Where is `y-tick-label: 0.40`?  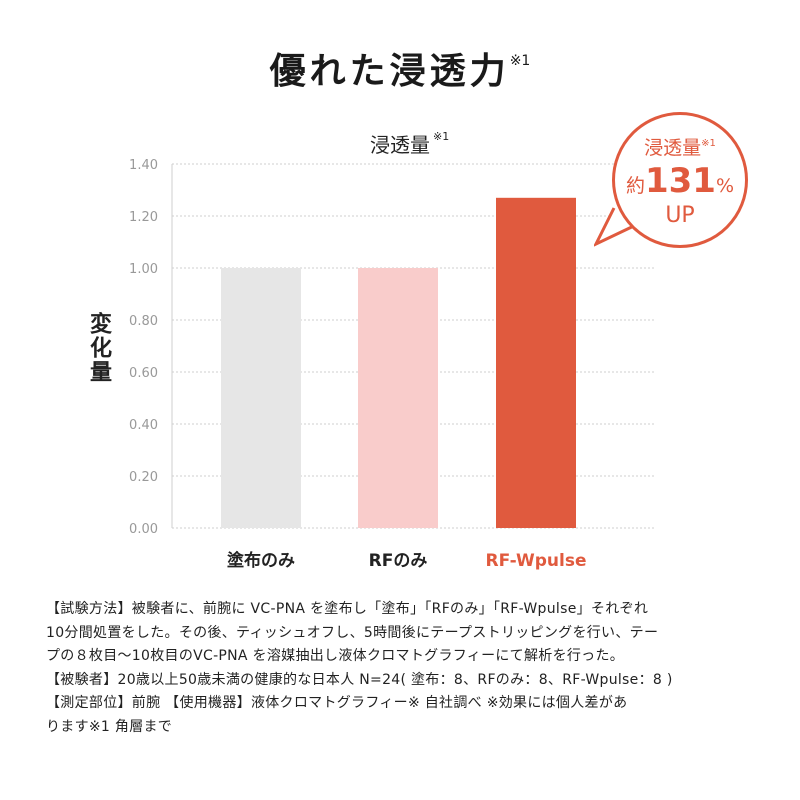
y-tick-label: 0.40 is located at coordinates (143, 425).